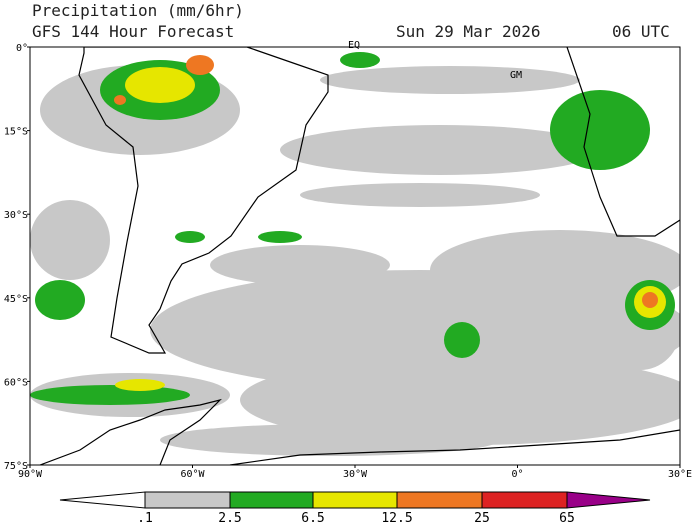  I want to click on lat-label: 75°S, so click(16, 466).